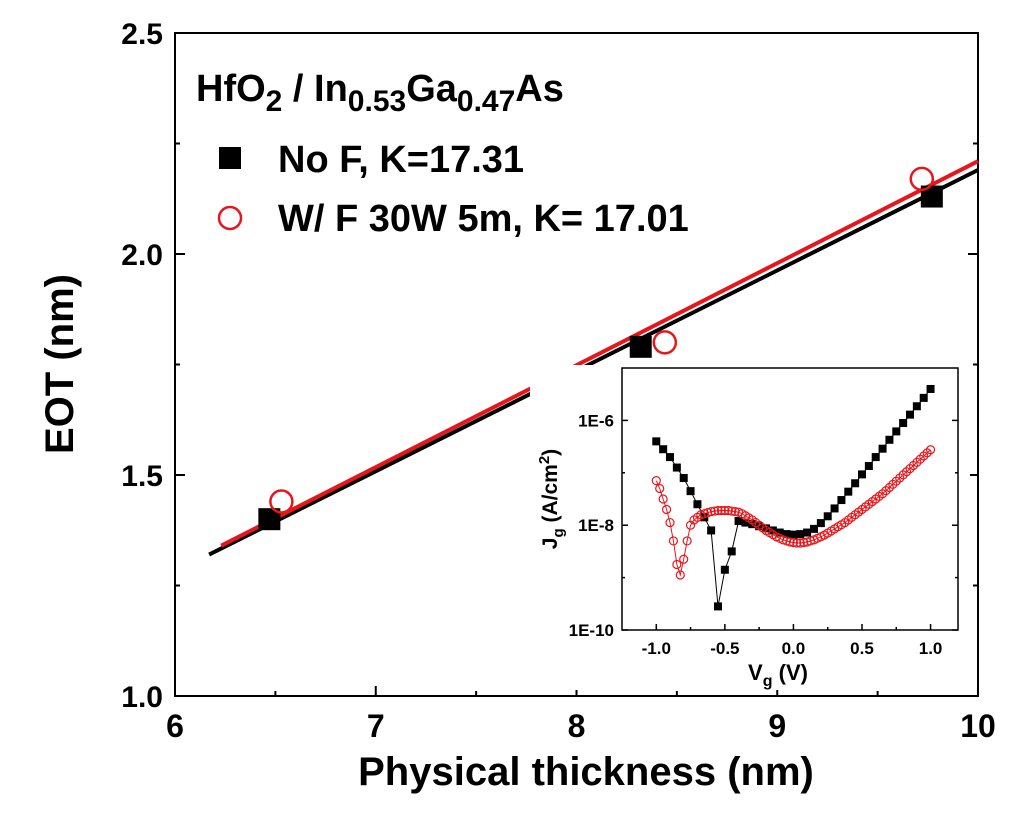  Describe the element at coordinates (755, 672) in the screenshot. I see `inset-x-title-base: V` at that location.